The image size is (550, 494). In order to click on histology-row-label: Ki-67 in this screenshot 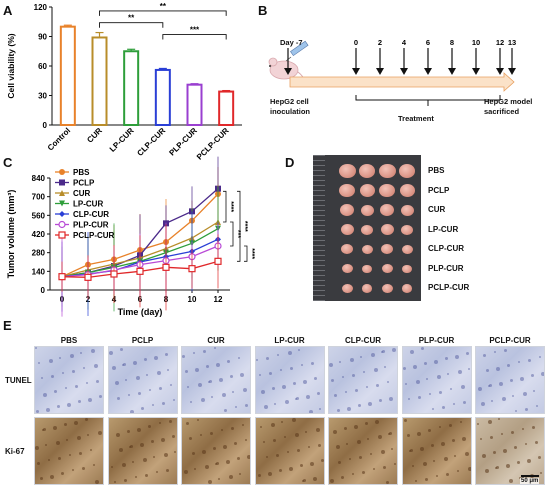, I will do `click(15, 451)`.